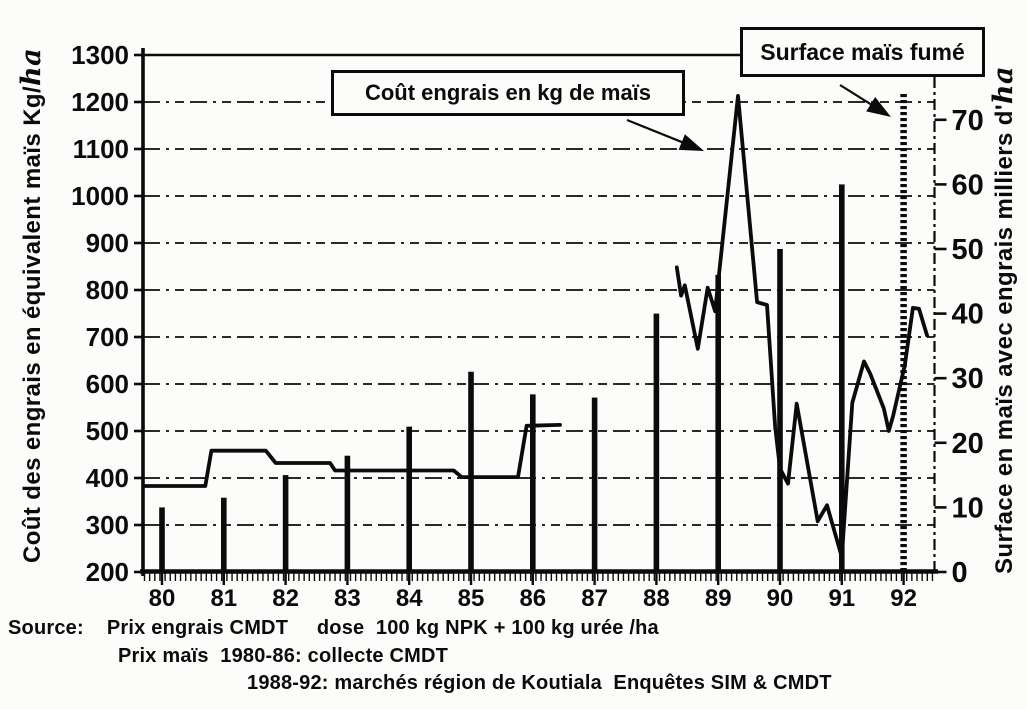 This screenshot has width=1027, height=709. Describe the element at coordinates (968, 444) in the screenshot. I see `right-tick-label-20: 20` at that location.